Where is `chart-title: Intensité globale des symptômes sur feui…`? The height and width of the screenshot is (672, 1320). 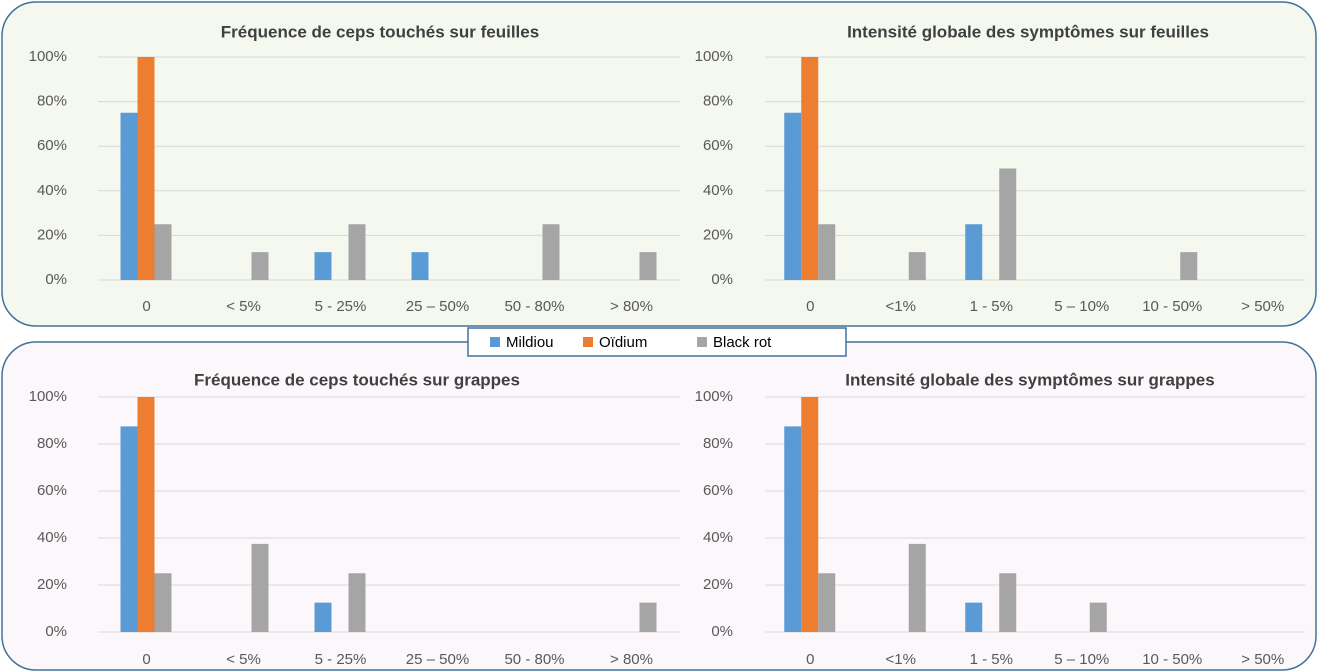
chart-title: Intensité globale des symptômes sur feui… is located at coordinates (1028, 31).